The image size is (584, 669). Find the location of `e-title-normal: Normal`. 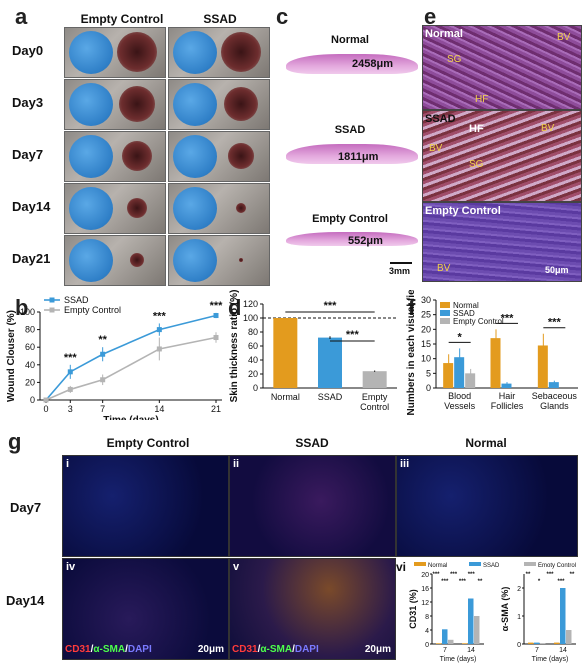

e-title-normal: Normal is located at coordinates (444, 34).